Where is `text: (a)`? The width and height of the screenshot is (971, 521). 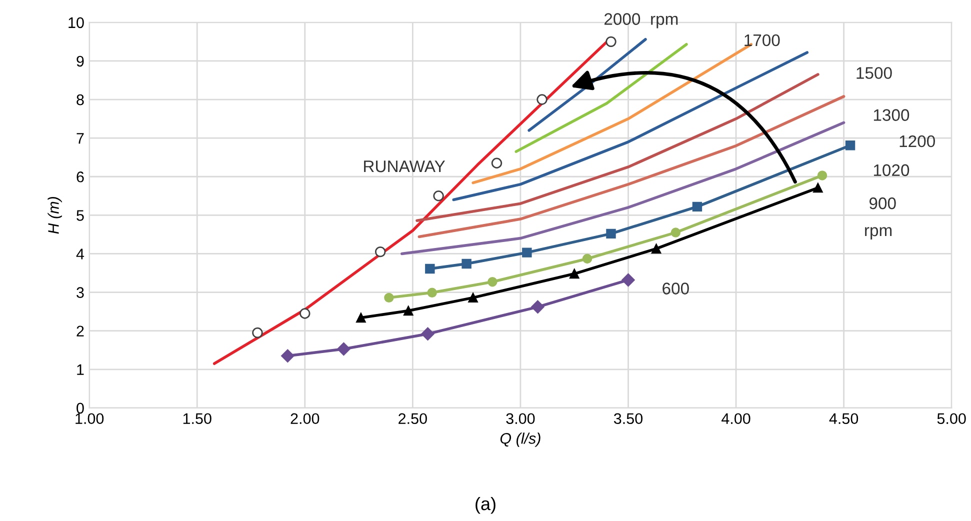
text: (a) is located at coordinates (486, 505).